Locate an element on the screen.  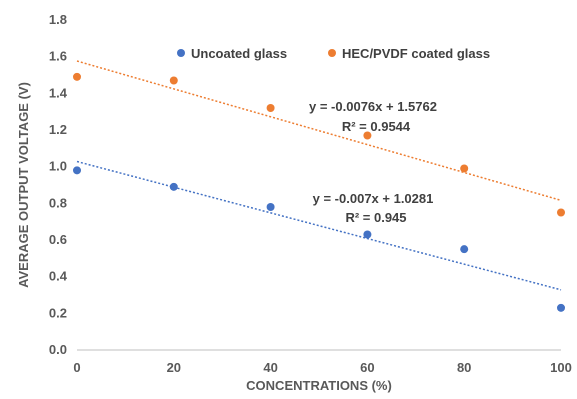
y-tick-label: 0.8 is located at coordinates (58, 202).